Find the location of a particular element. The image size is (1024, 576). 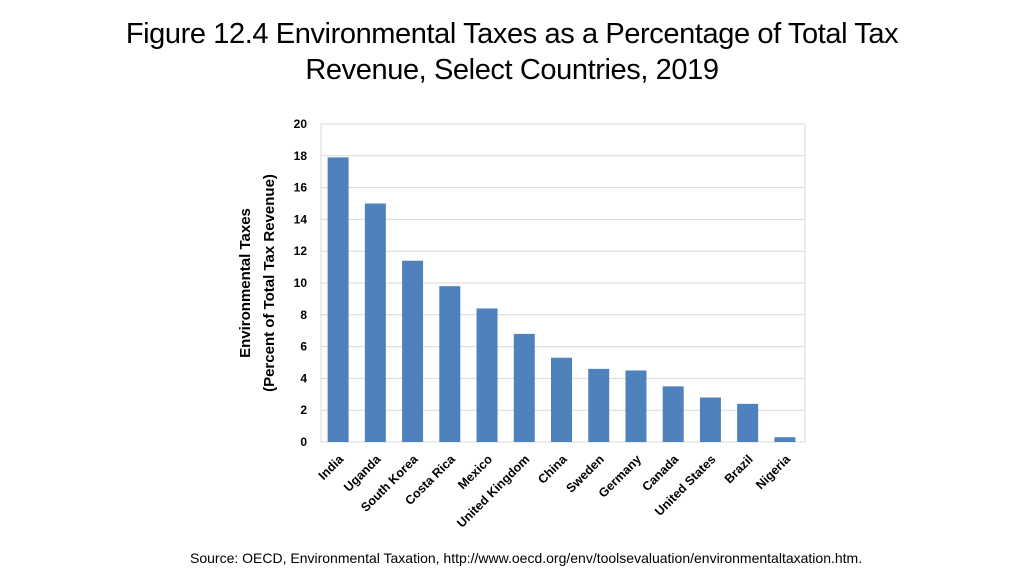

y-tick-label: 18 is located at coordinates (301, 156).